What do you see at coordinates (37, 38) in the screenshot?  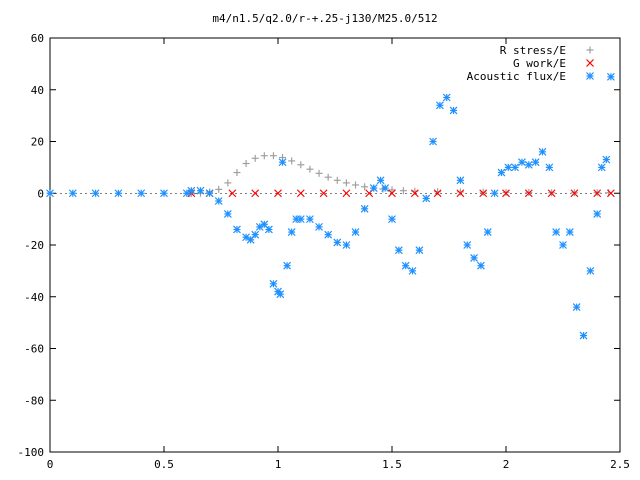 I see `y-tick-label: 60` at bounding box center [37, 38].